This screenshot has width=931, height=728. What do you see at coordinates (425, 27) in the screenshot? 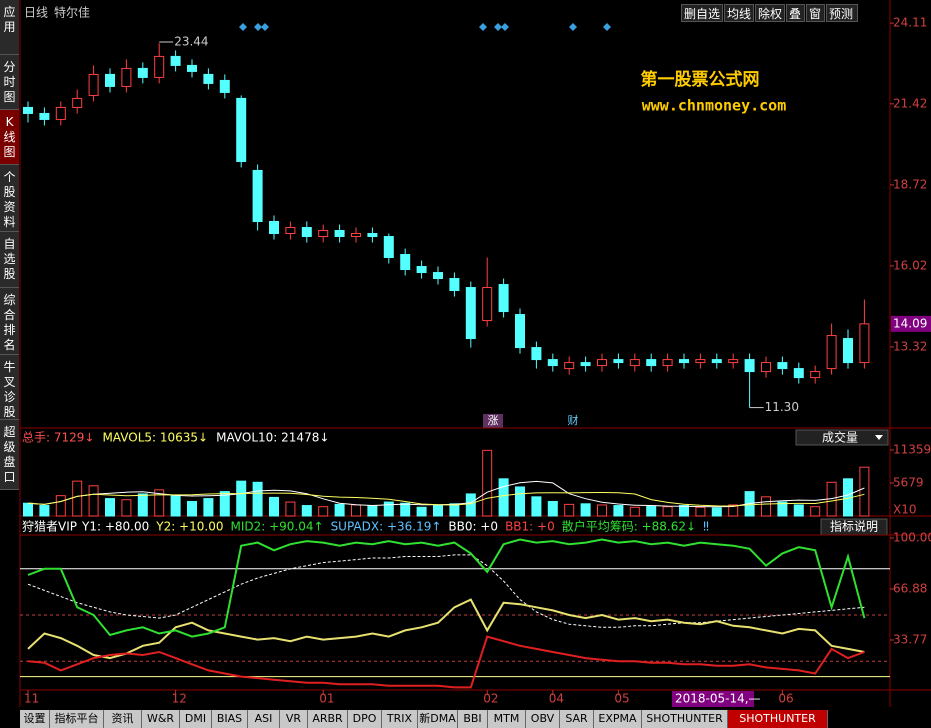
I see `event-markers` at bounding box center [425, 27].